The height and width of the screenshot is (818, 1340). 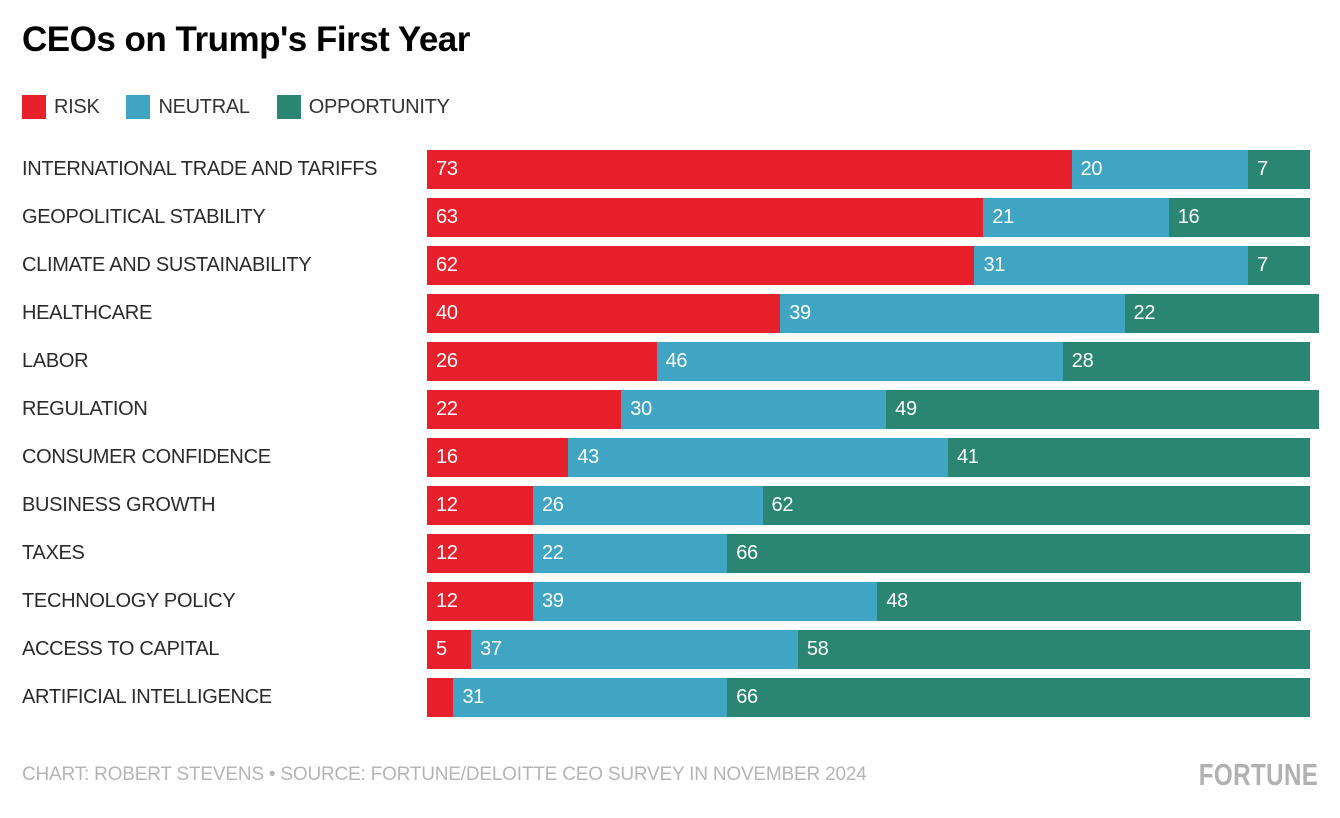 I want to click on bar-value-label: 40, so click(x=447, y=313).